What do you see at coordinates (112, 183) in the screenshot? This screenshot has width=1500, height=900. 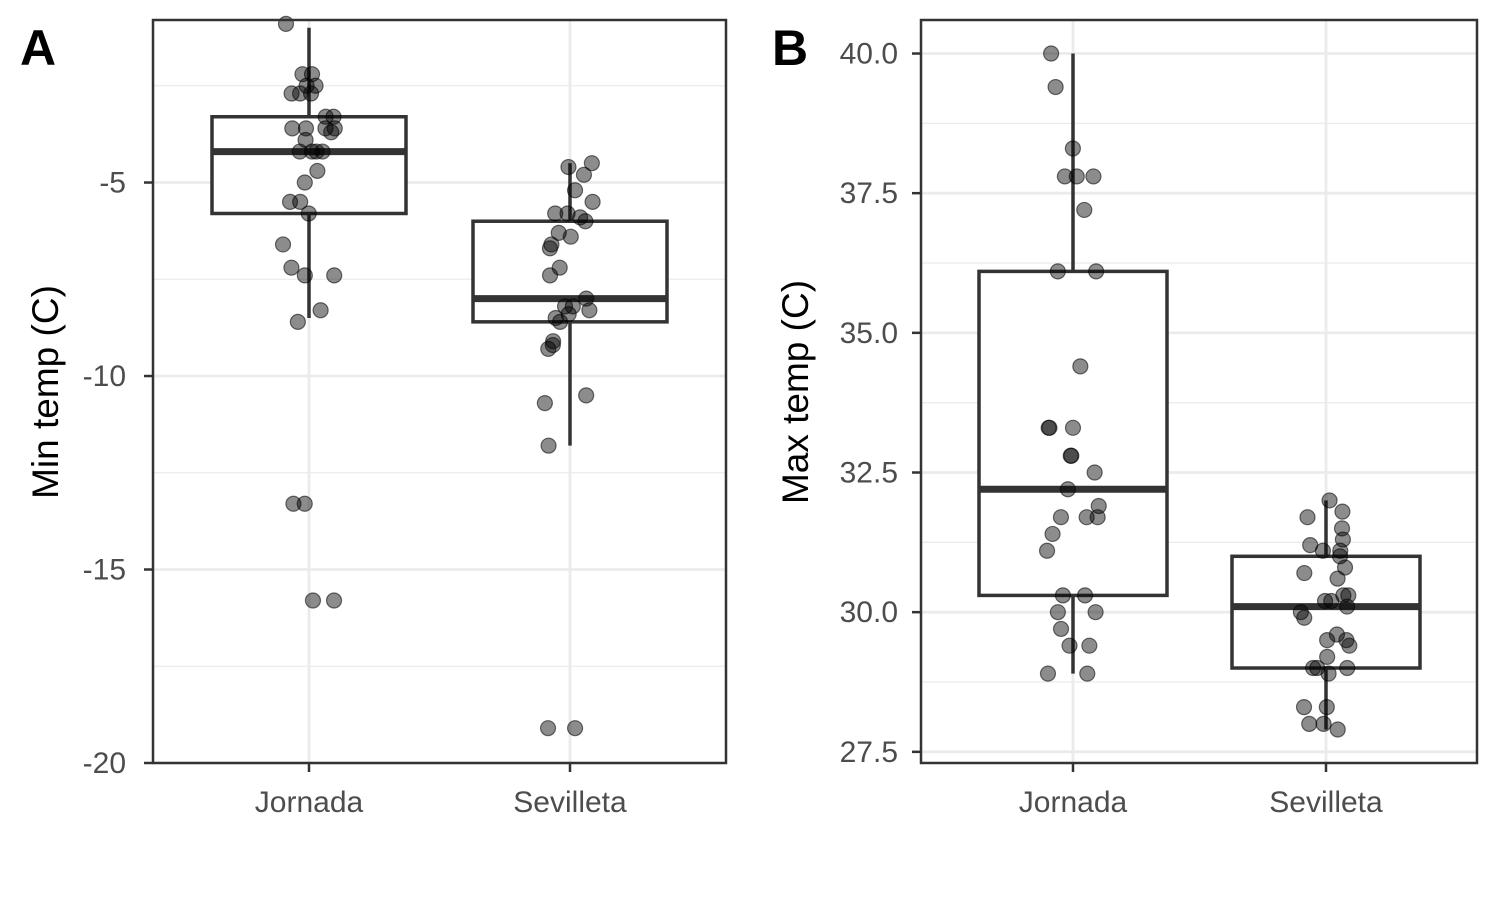 I see `y-tick-label: -5` at bounding box center [112, 183].